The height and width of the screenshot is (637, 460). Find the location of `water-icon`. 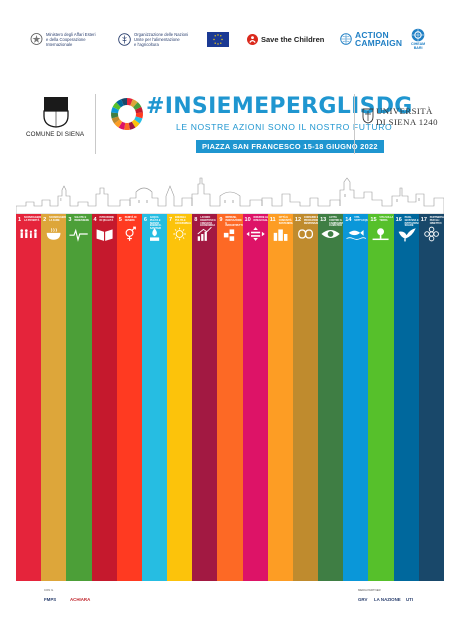

water-icon is located at coordinates (154, 234).